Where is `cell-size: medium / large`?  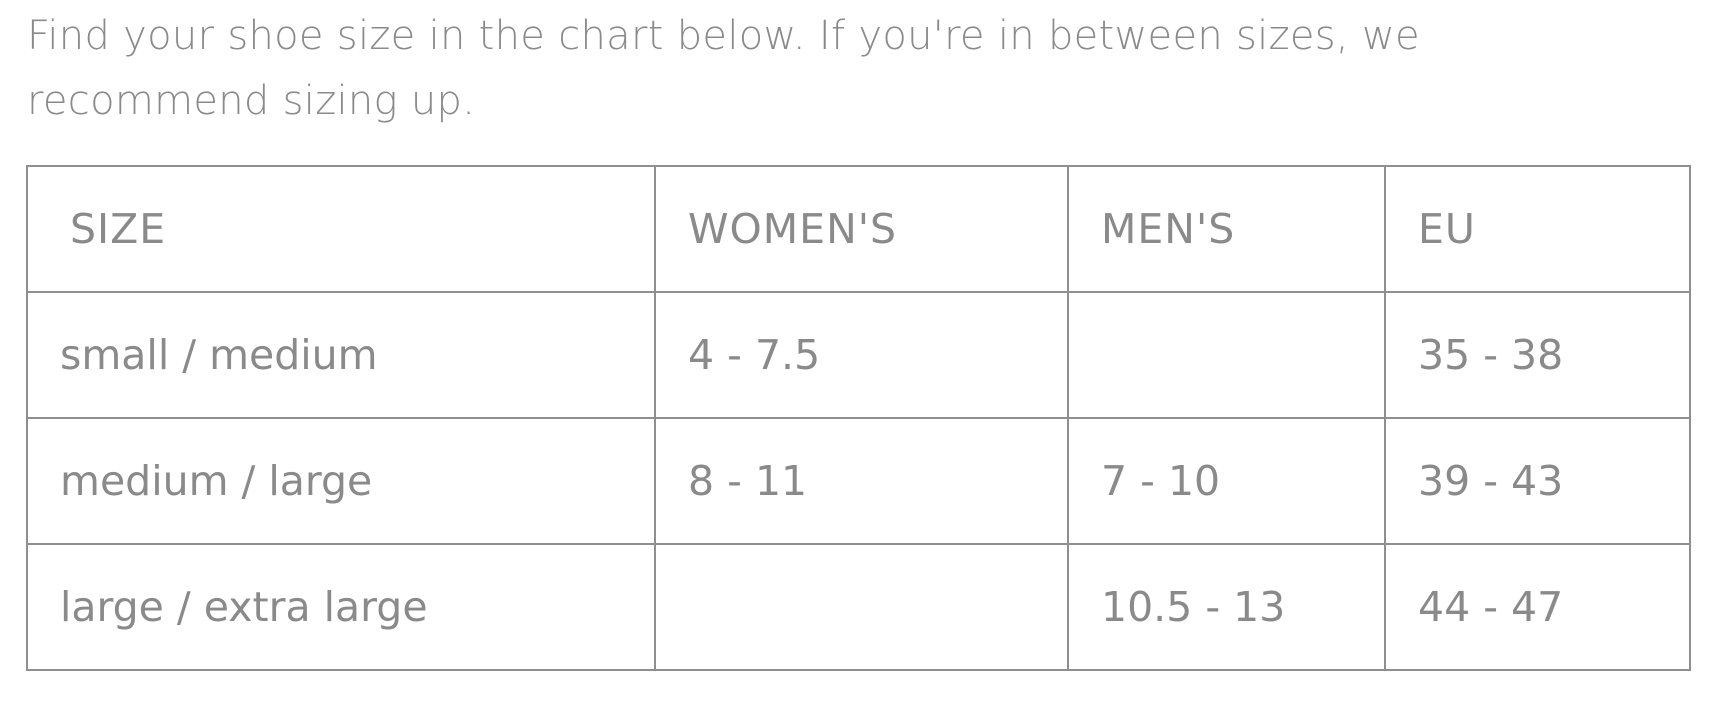
cell-size: medium / large is located at coordinates (341, 481).